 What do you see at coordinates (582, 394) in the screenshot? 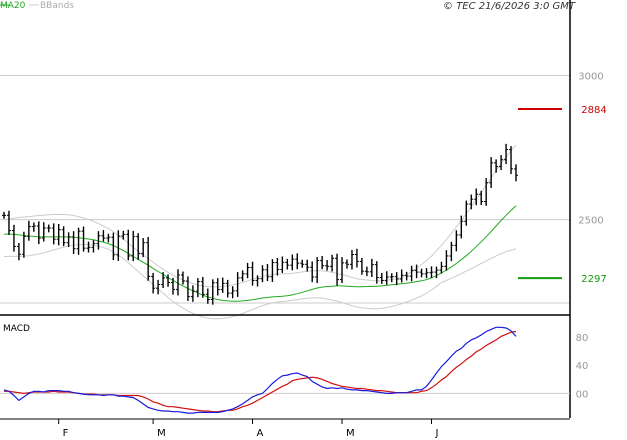
I see `macd-tick-label: 00` at bounding box center [582, 394].